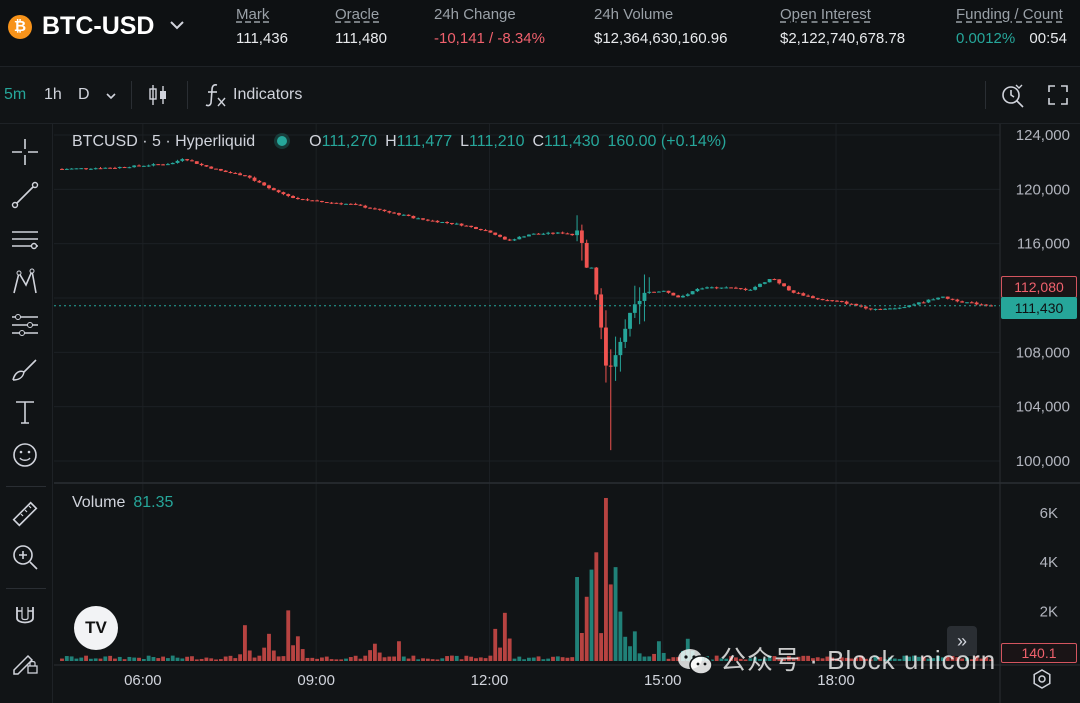  Describe the element at coordinates (25, 514) in the screenshot. I see `ruler-icon` at that location.